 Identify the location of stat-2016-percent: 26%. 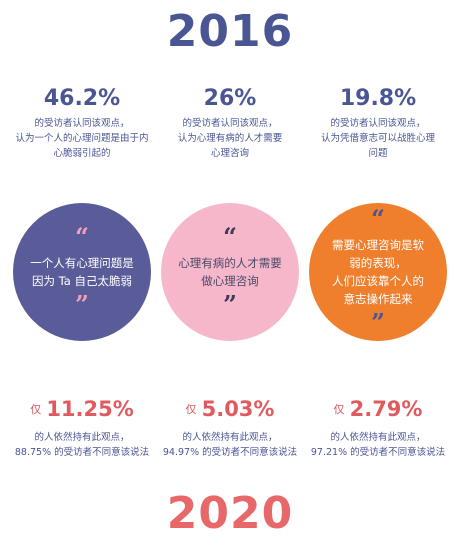
(230, 98).